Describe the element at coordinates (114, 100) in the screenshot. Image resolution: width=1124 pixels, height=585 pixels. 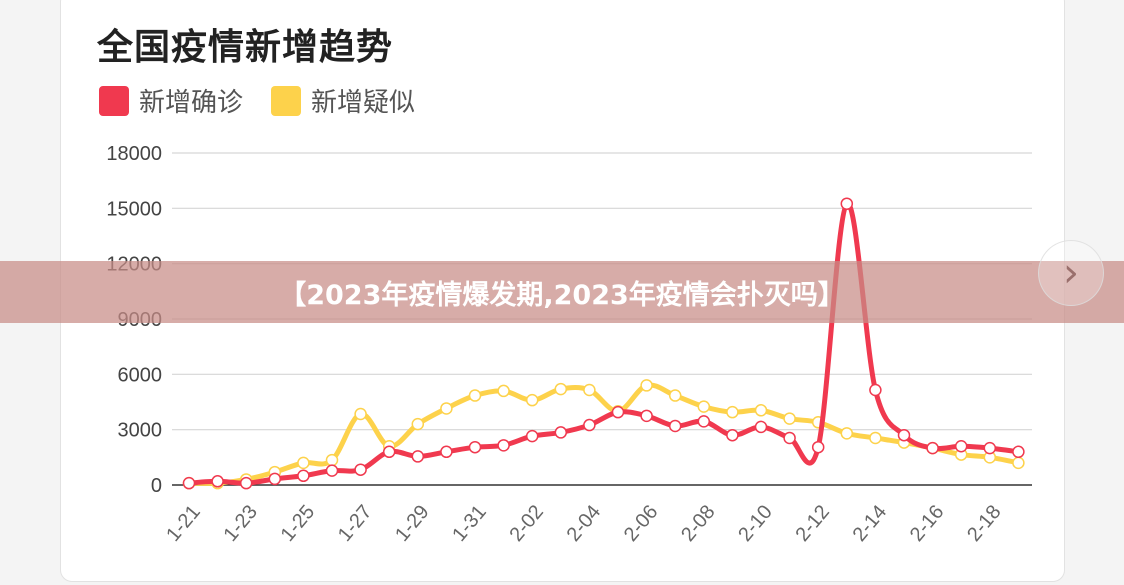
I see `legend-swatch-confirmed` at that location.